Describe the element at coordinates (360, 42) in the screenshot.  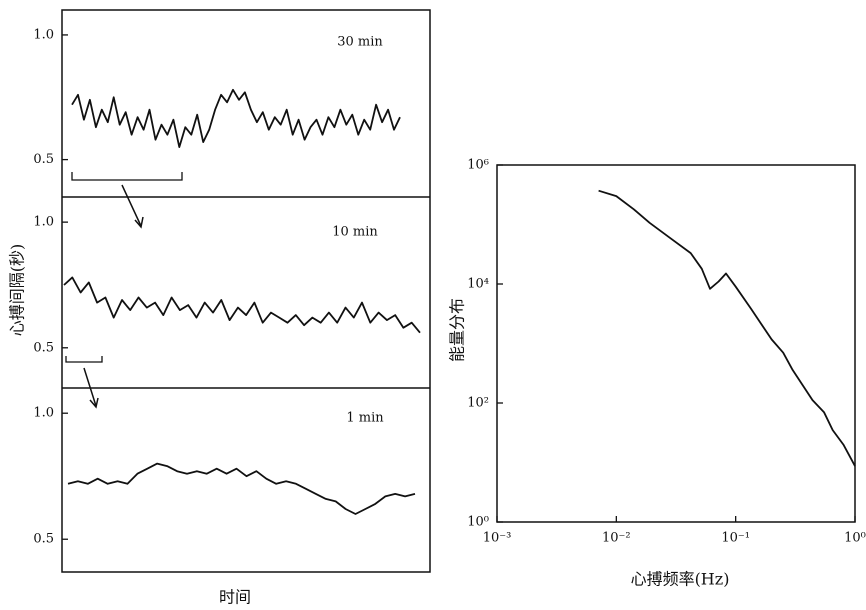
I see `annotation: 30 min` at that location.